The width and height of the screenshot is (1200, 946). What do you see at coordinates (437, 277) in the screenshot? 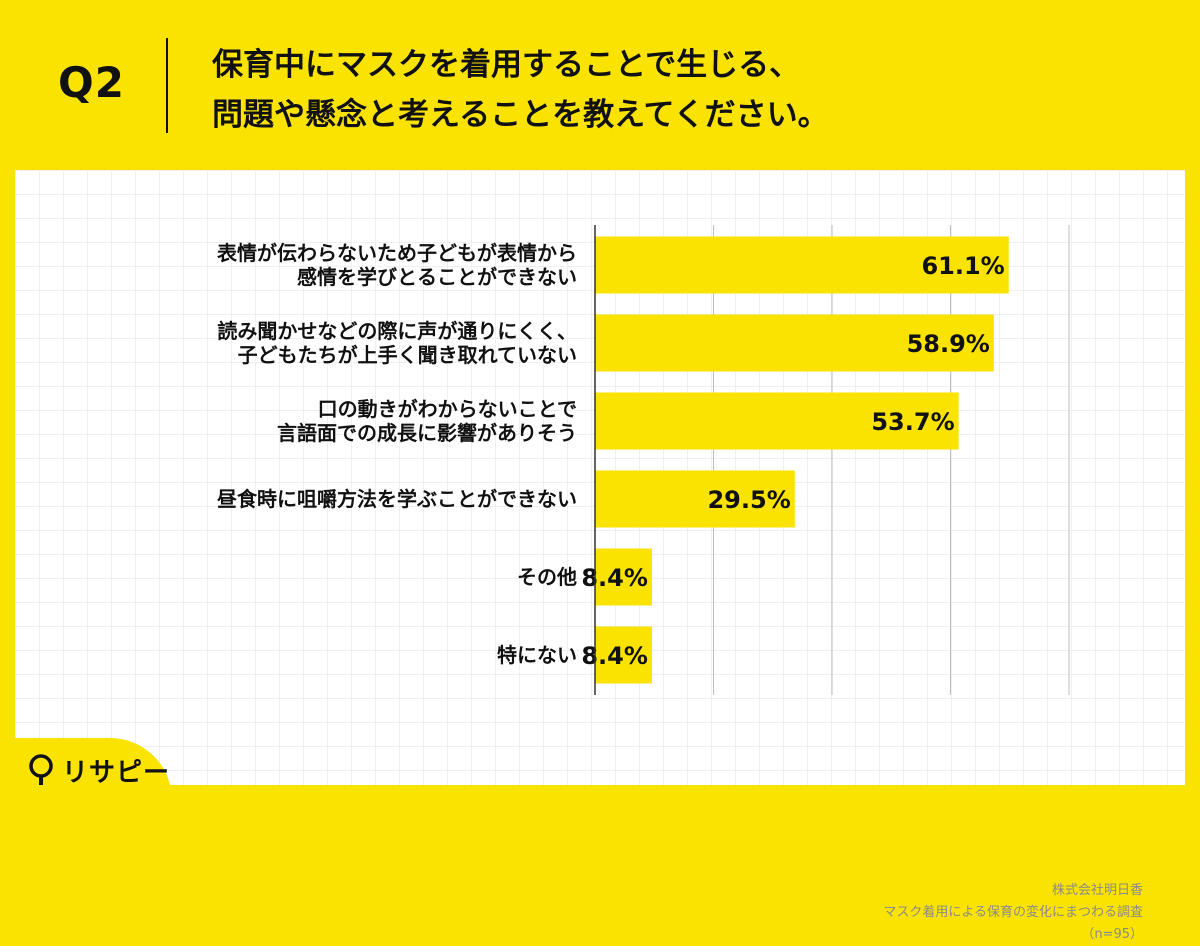
I see `category-label-1-line-2: 感情を学びとることができない` at bounding box center [437, 277].